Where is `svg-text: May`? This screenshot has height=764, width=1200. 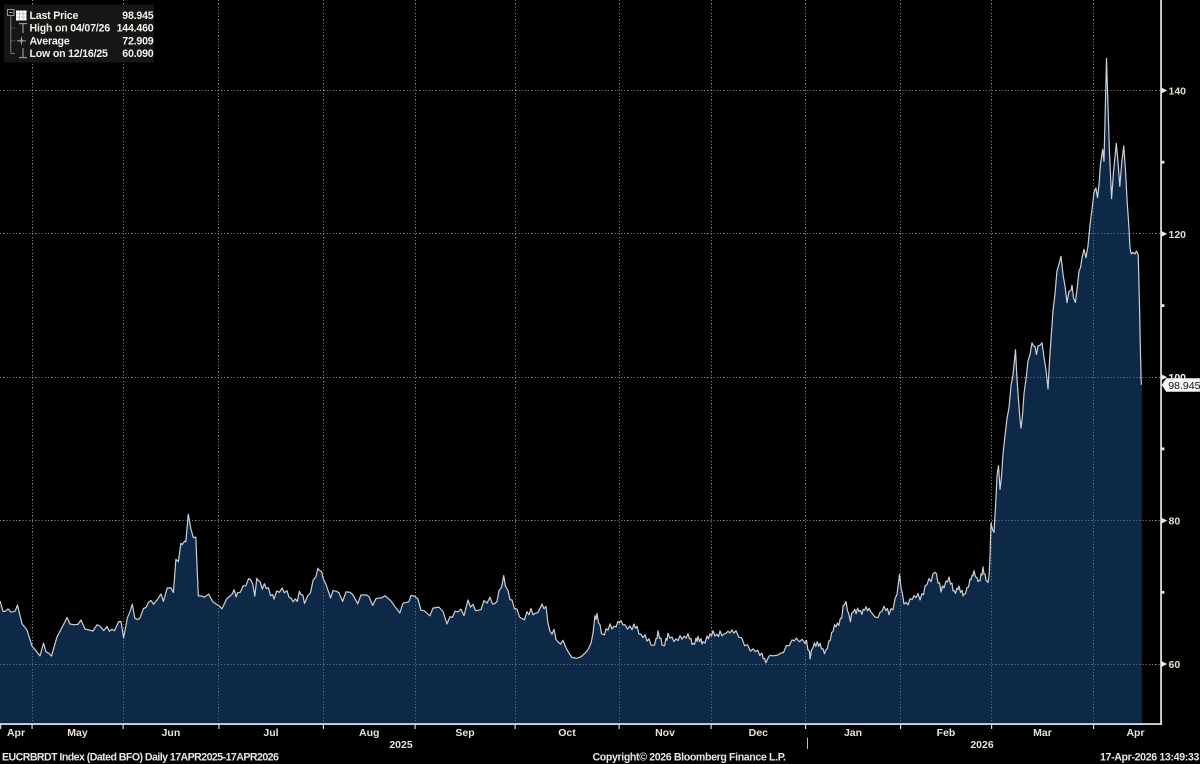 svg-text: May is located at coordinates (77, 733).